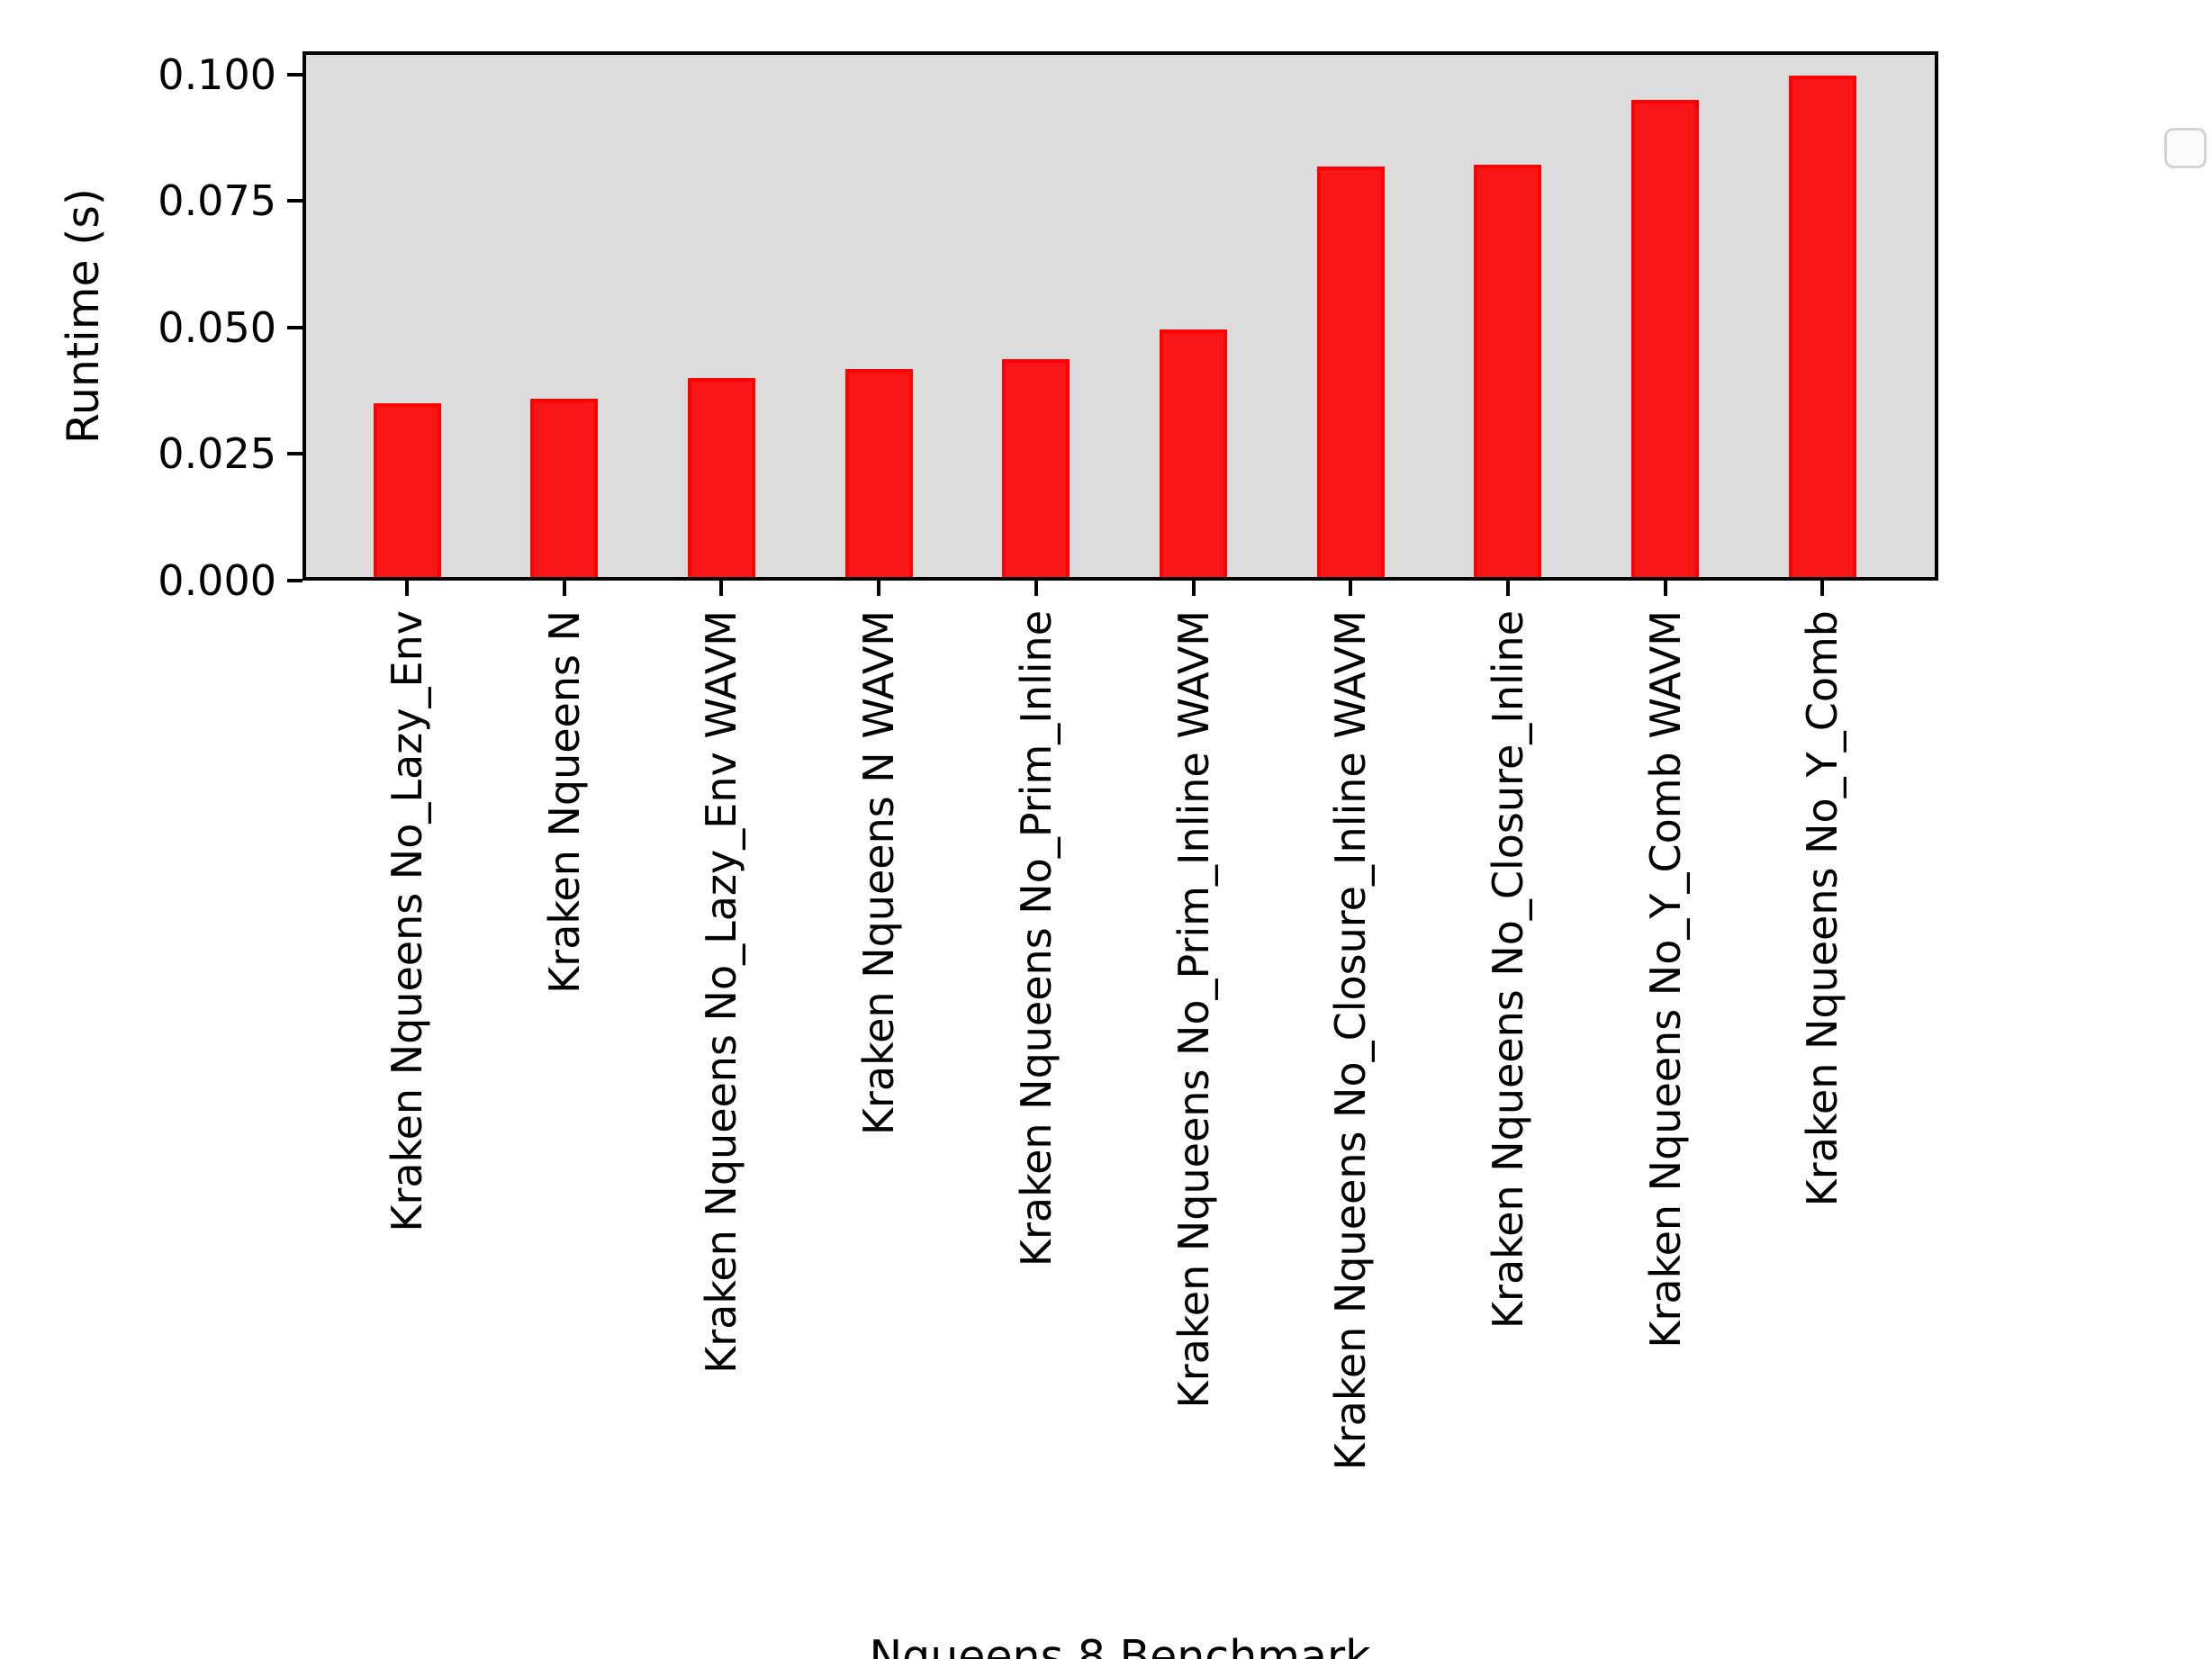  Describe the element at coordinates (217, 580) in the screenshot. I see `y-tick-label: 0.000` at that location.